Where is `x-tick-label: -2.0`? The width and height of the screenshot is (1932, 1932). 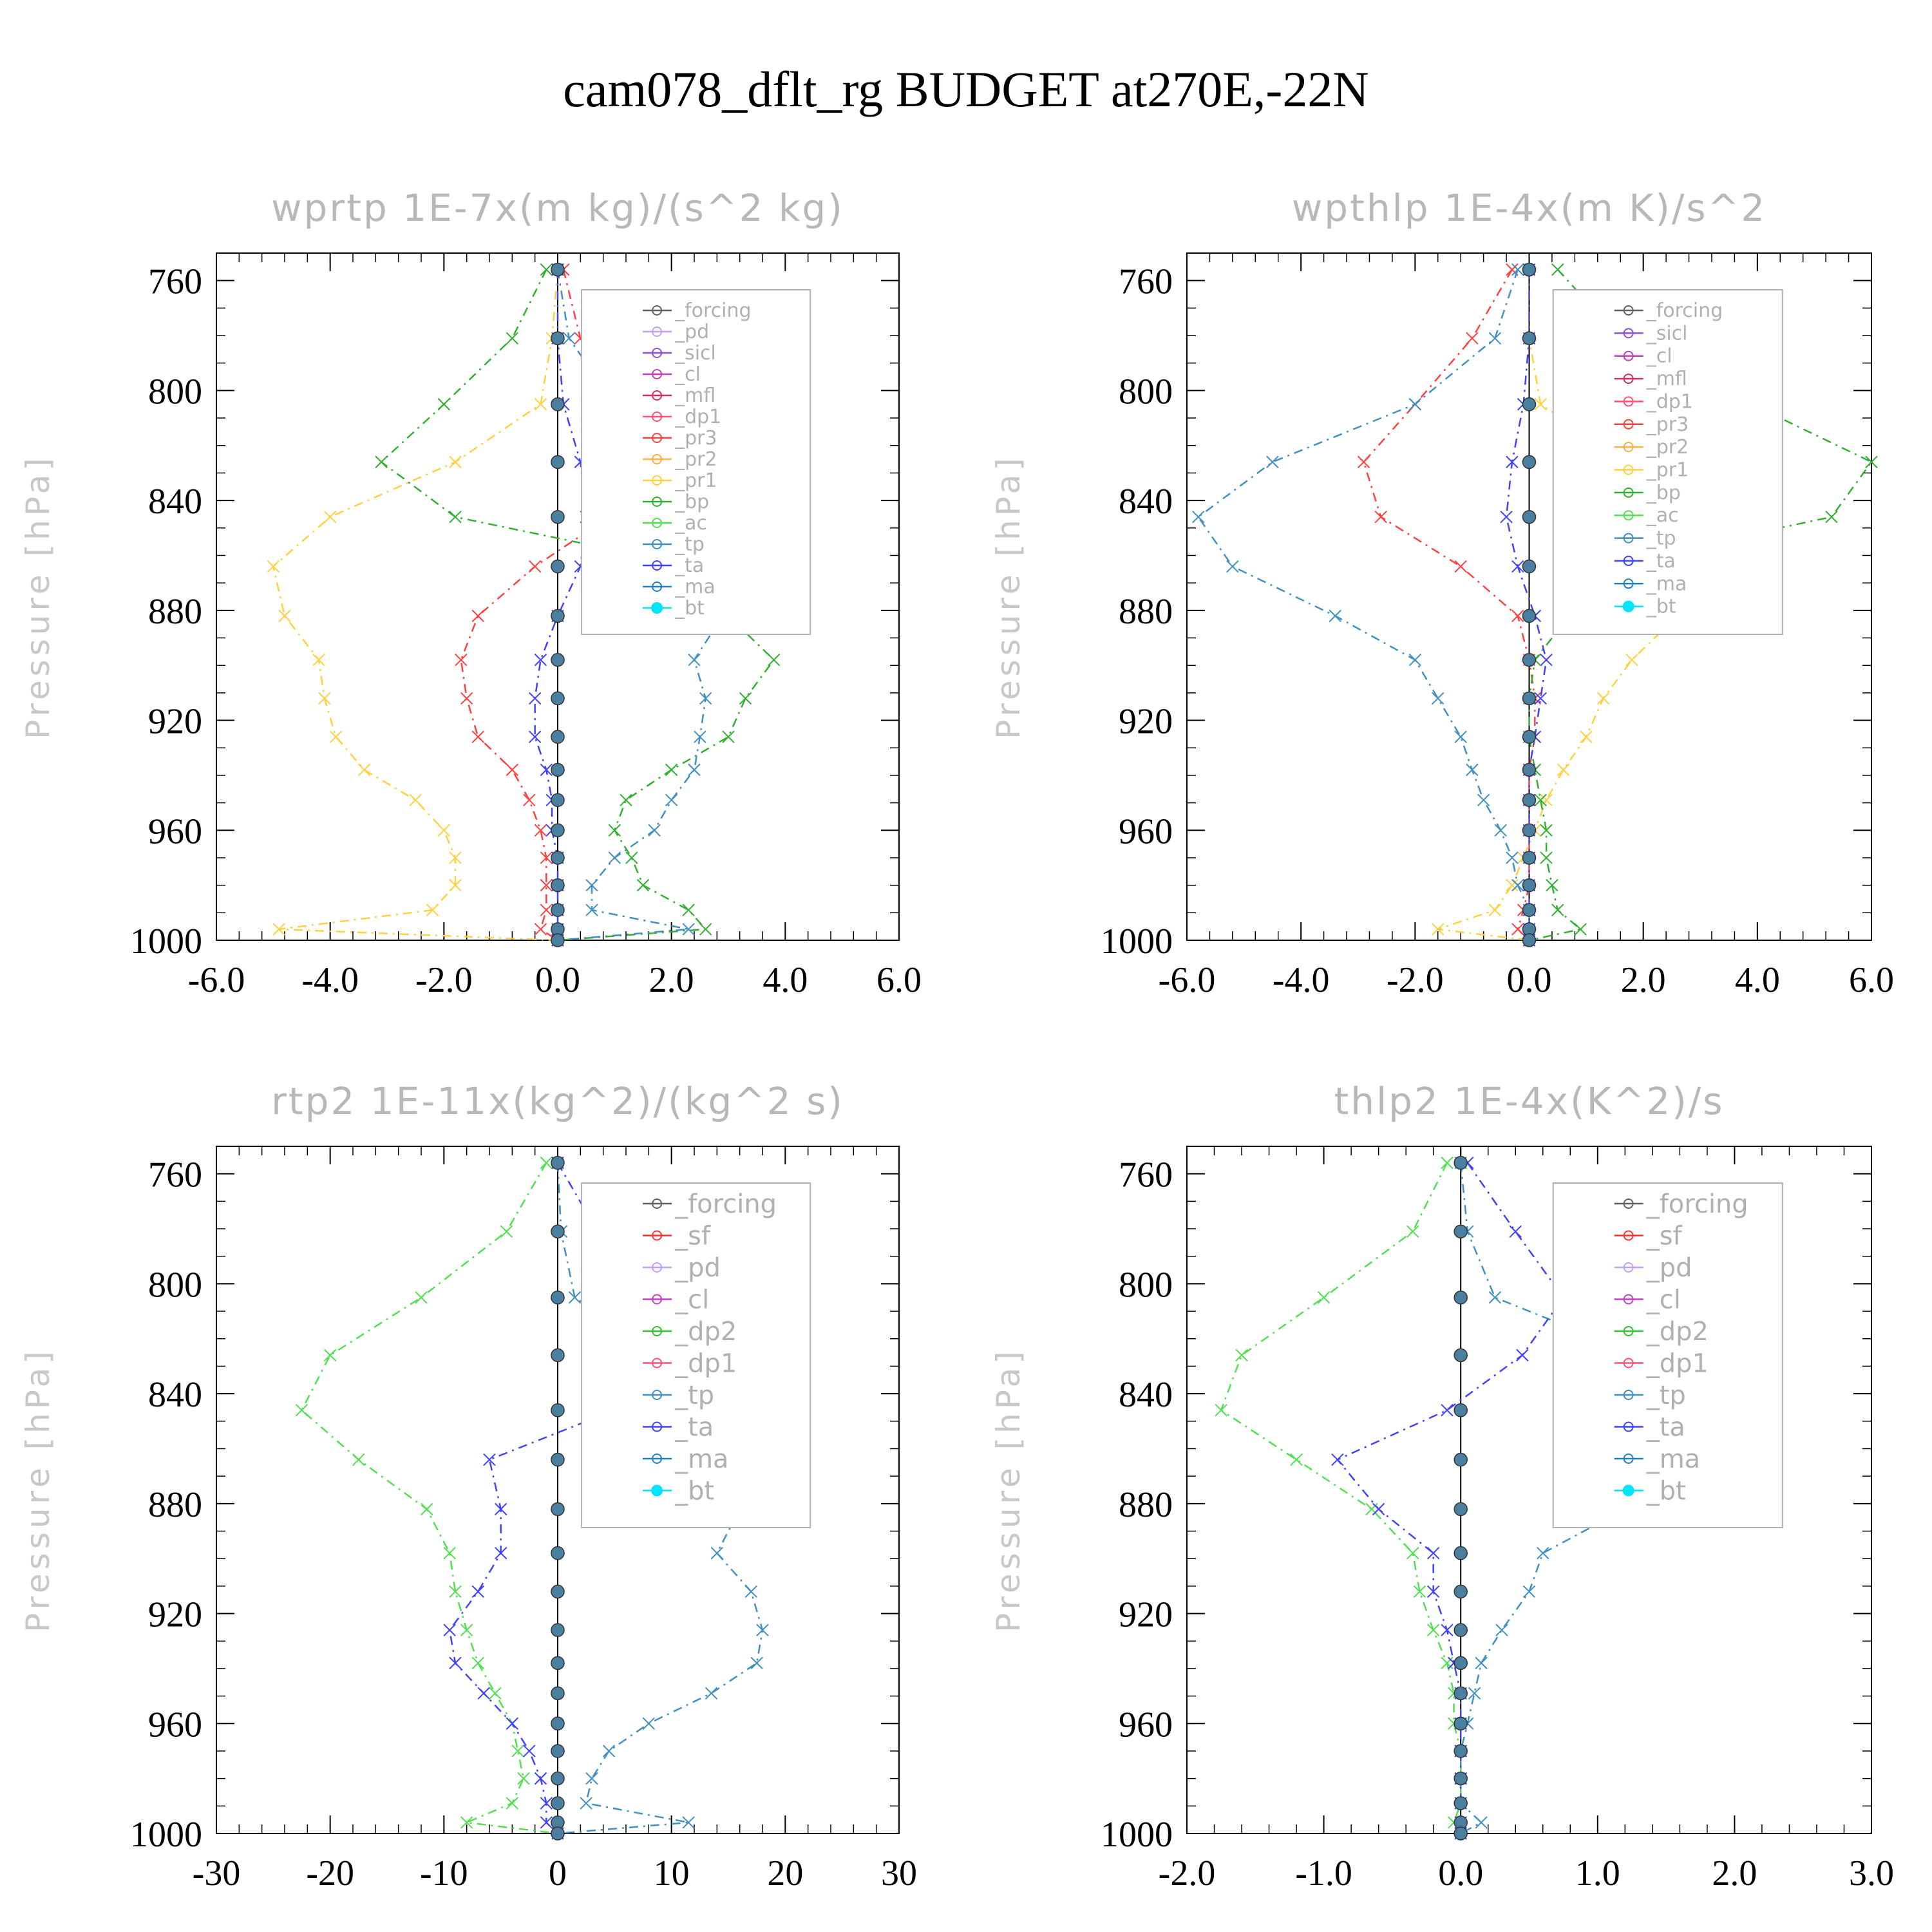
x-tick-label: -2.0 is located at coordinates (1188, 1873).